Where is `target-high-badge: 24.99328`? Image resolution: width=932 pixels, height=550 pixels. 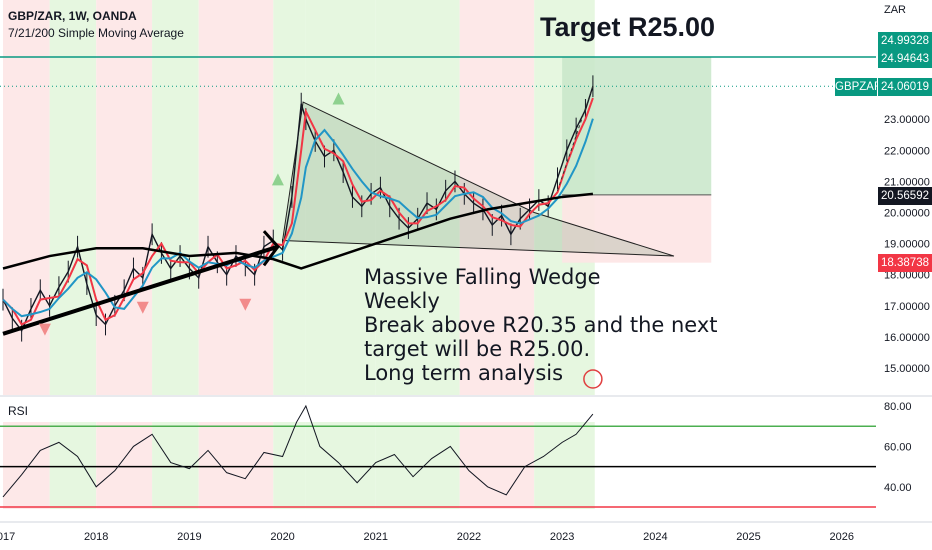 target-high-badge: 24.99328 is located at coordinates (905, 41).